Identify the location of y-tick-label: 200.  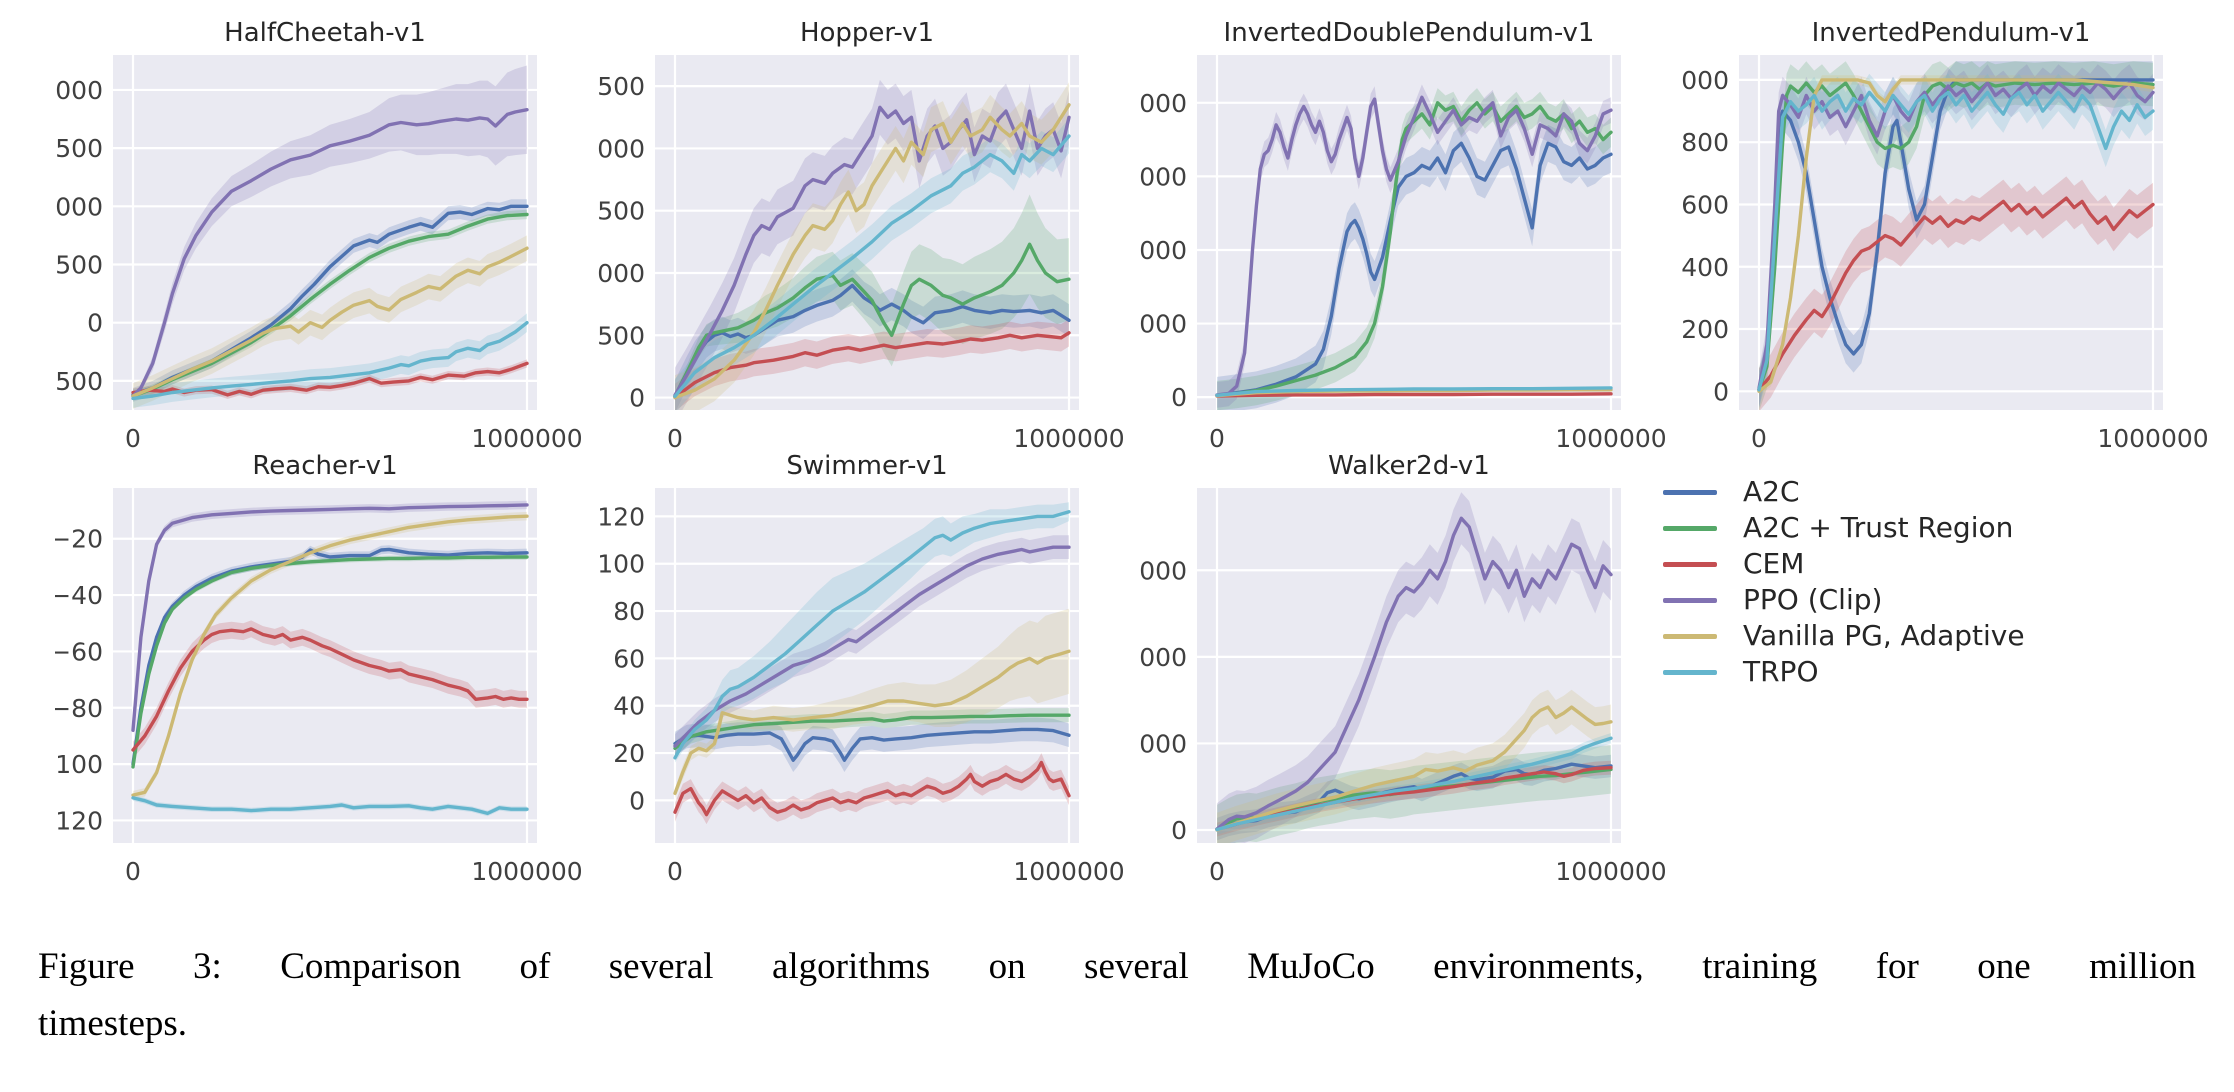
(1705, 329).